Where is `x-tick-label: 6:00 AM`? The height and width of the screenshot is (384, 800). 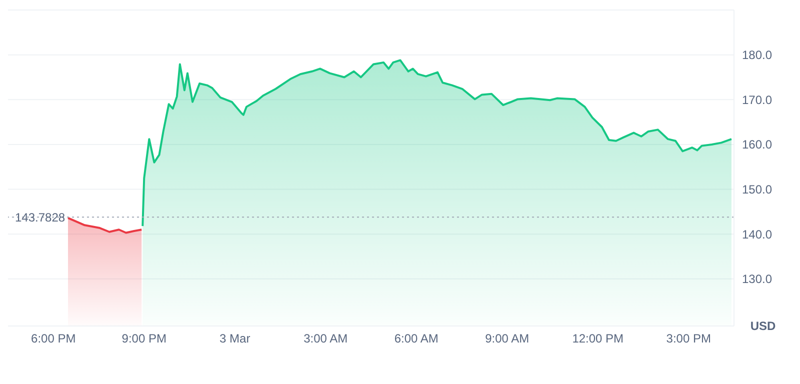 x-tick-label: 6:00 AM is located at coordinates (416, 339).